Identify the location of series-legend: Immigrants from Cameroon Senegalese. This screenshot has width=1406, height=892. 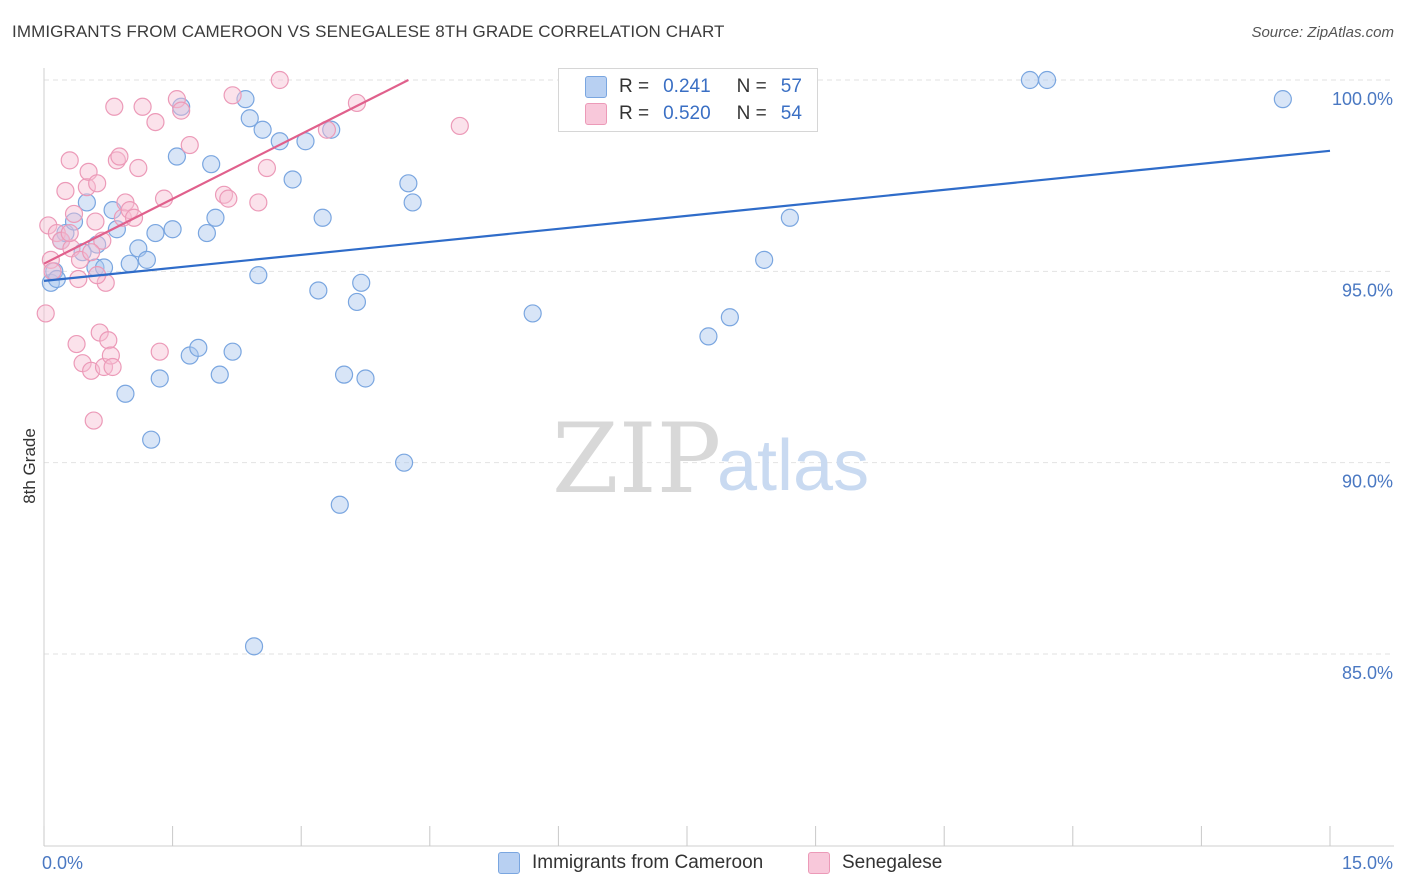
(703, 865).